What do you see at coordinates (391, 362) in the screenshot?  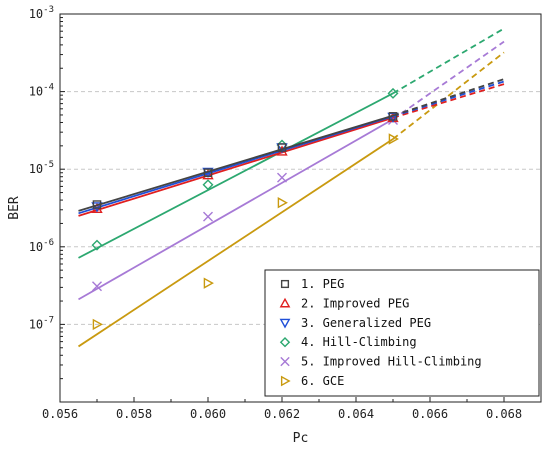 I see `legend-label: 5. Improved Hill-Climbing` at bounding box center [391, 362].